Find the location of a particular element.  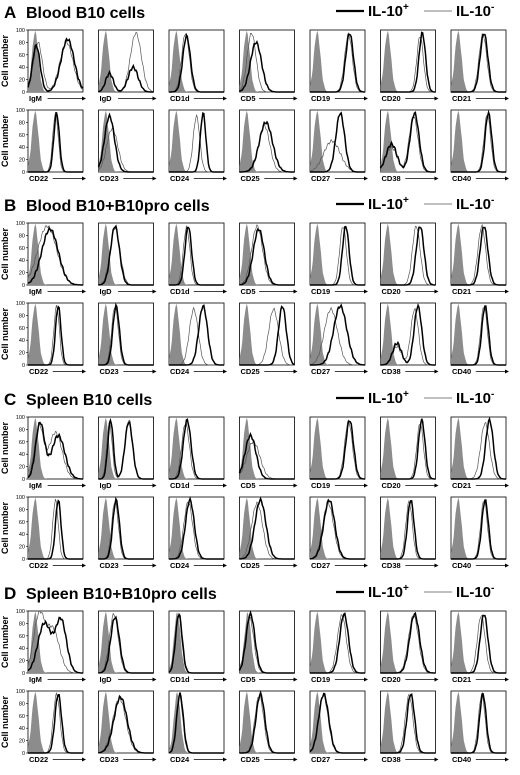

panel-title: Spleen B10 cells is located at coordinates (89, 400).